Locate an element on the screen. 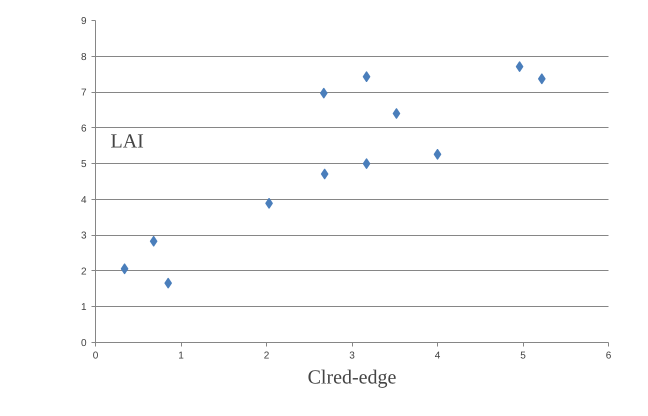 The image size is (648, 416). x-tick-label: 5 is located at coordinates (523, 356).